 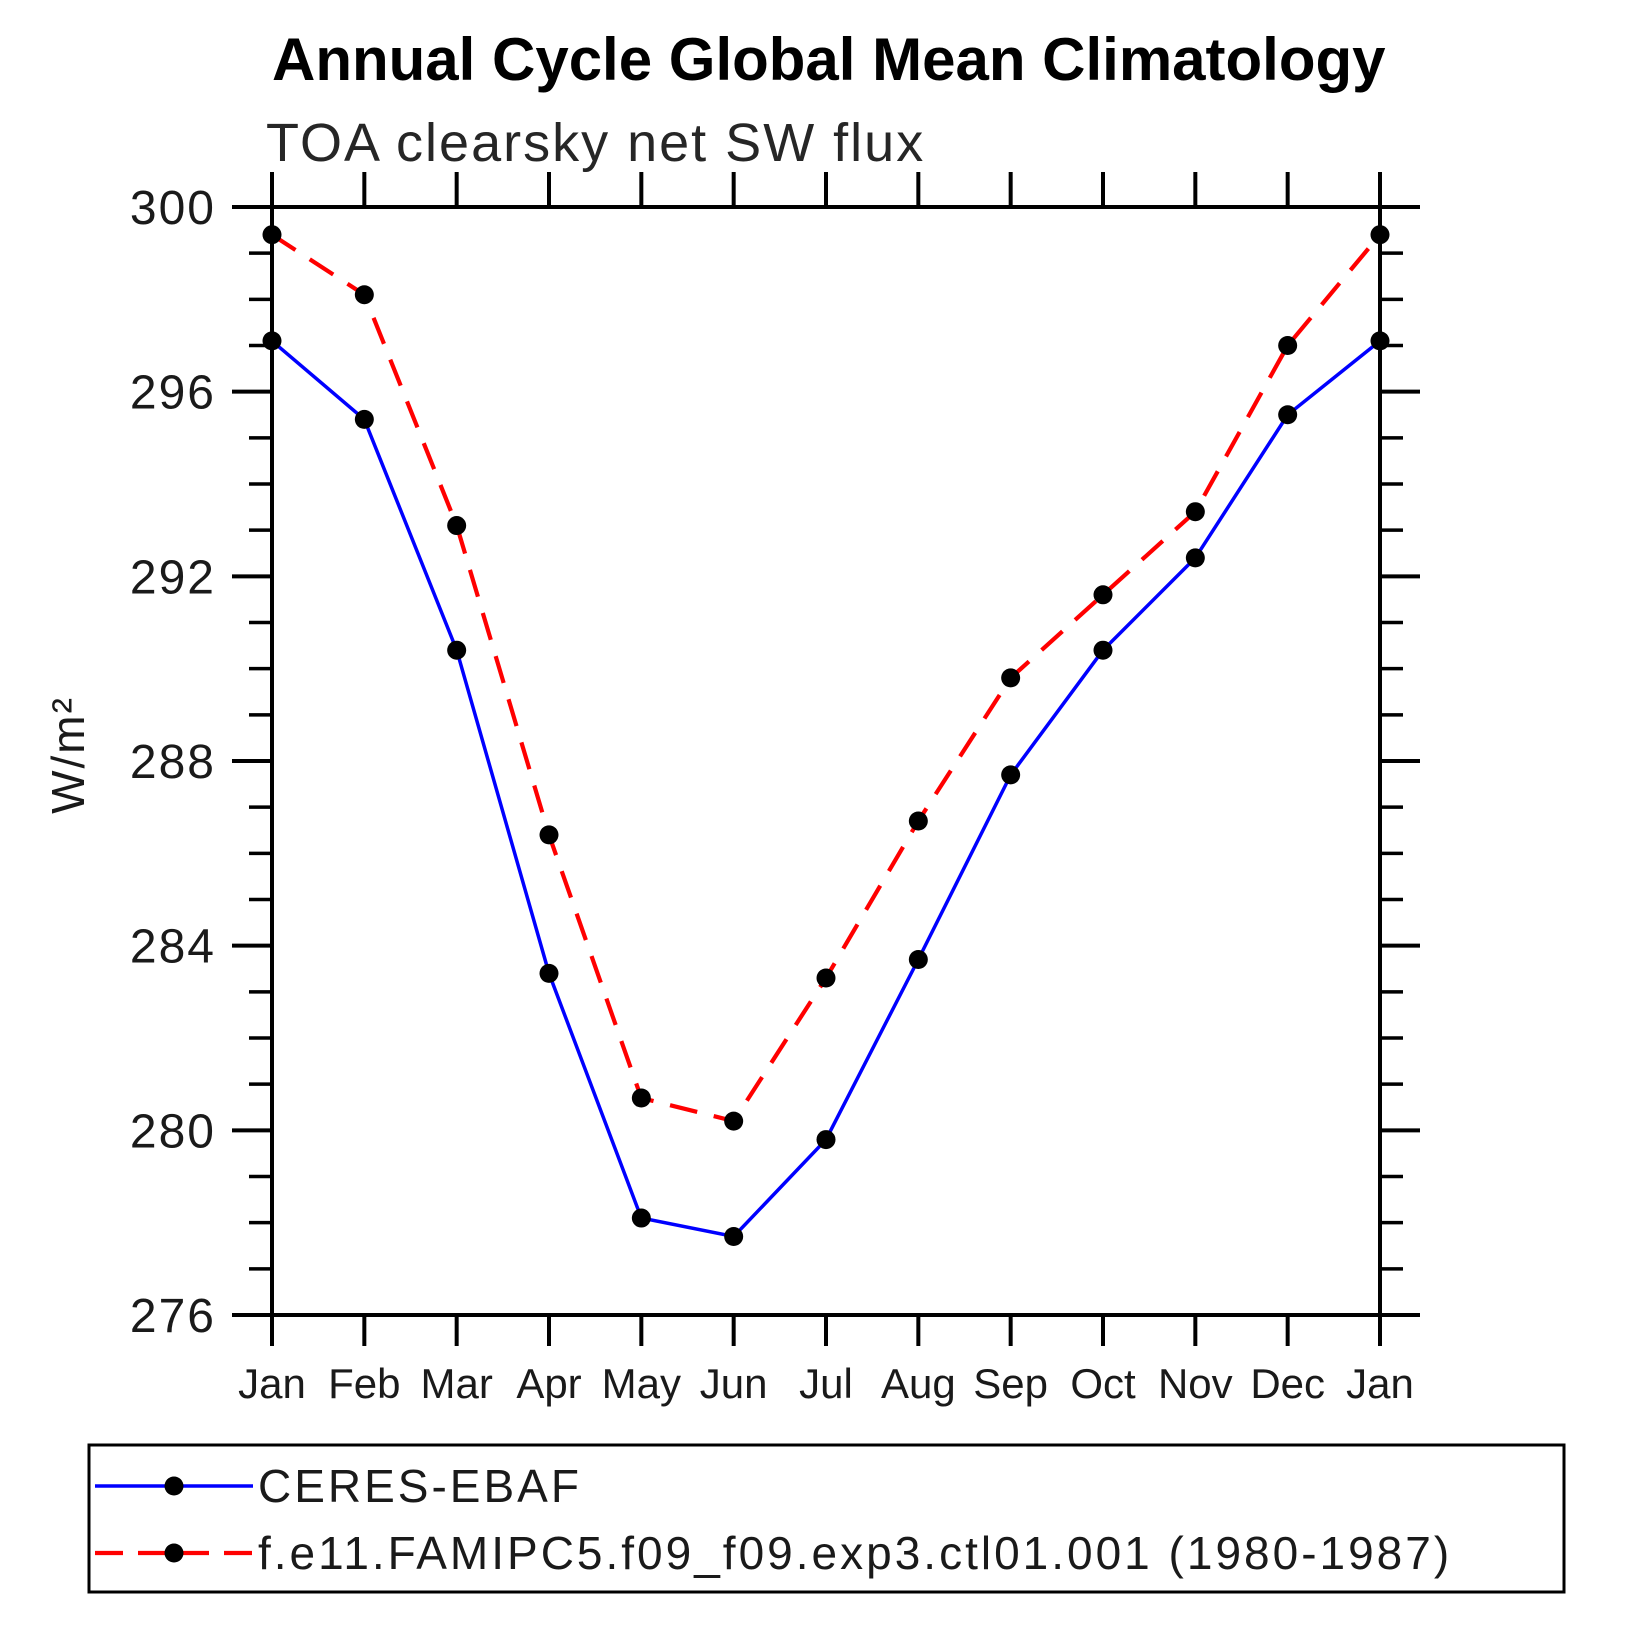 I want to click on y-axis-label: W/m², so click(x=68, y=755).